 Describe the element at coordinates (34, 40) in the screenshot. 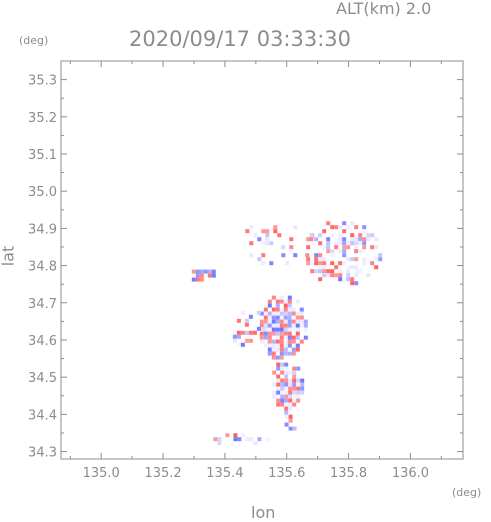

I see `y-axis-unit: (deg)` at that location.